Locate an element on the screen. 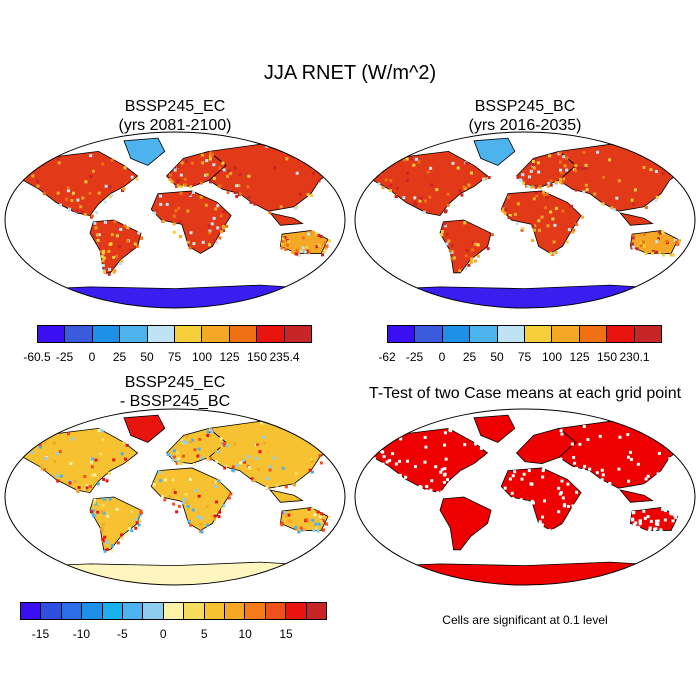 This screenshot has width=700, height=700. colorbar-bc-tick-label: 100 is located at coordinates (552, 357).